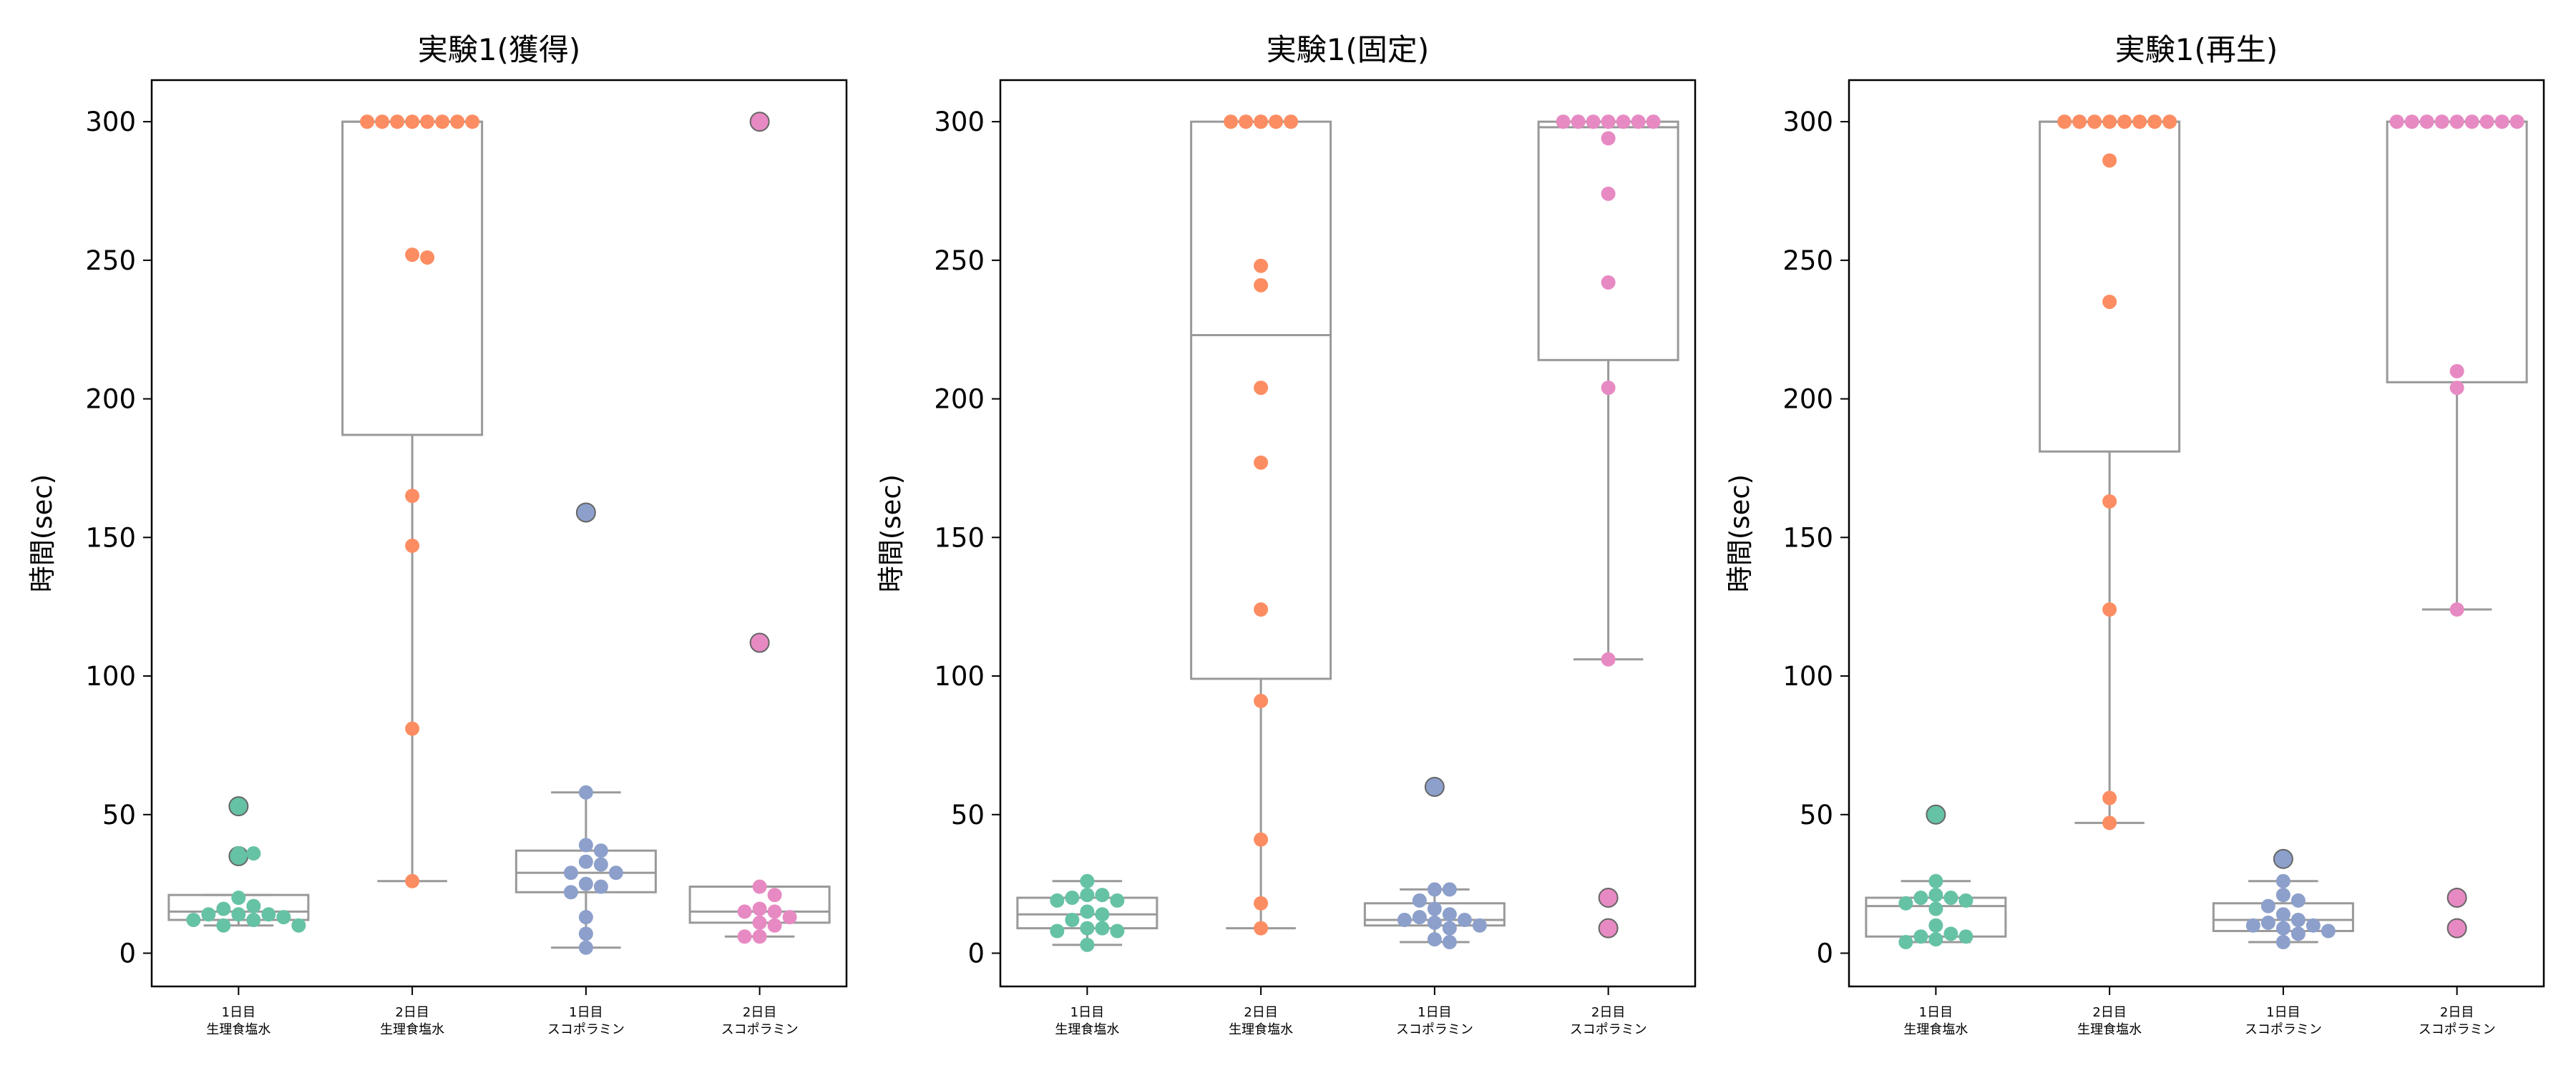  Describe the element at coordinates (110, 260) in the screenshot. I see `y-tick-label: 250` at that location.